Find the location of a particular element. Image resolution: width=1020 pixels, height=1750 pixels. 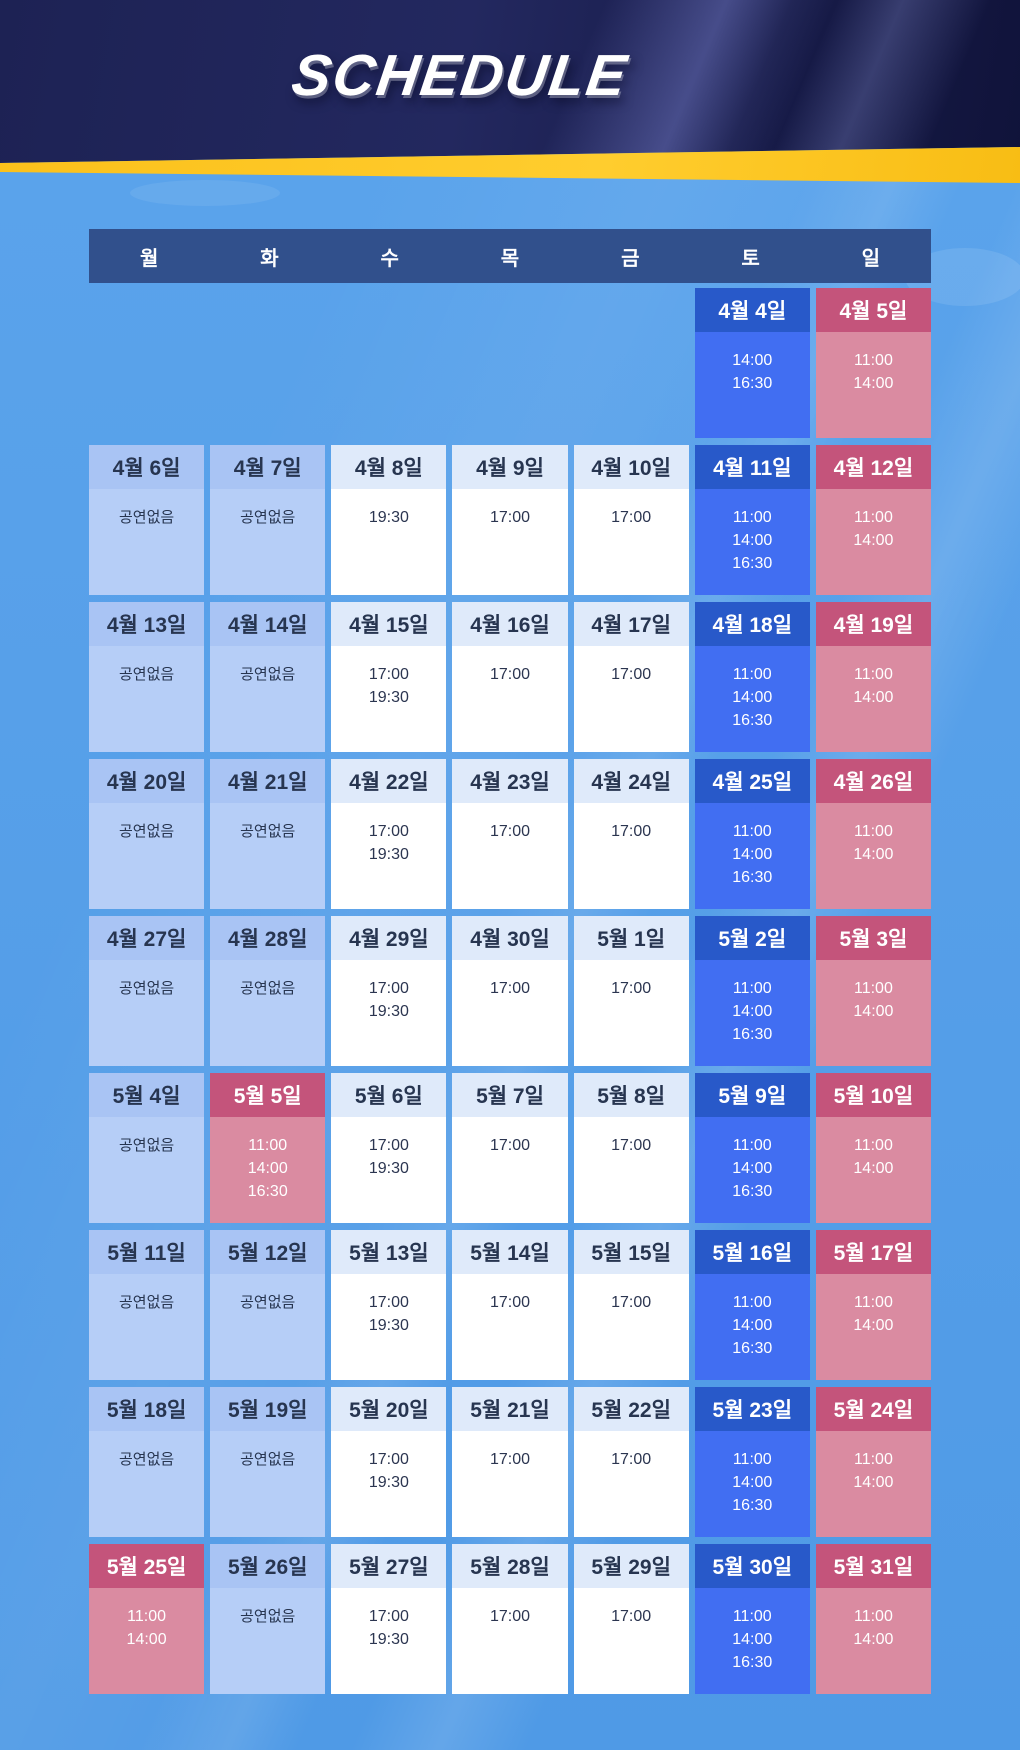

calendar-cell: 5월 4일 공연없음 is located at coordinates (147, 1148).